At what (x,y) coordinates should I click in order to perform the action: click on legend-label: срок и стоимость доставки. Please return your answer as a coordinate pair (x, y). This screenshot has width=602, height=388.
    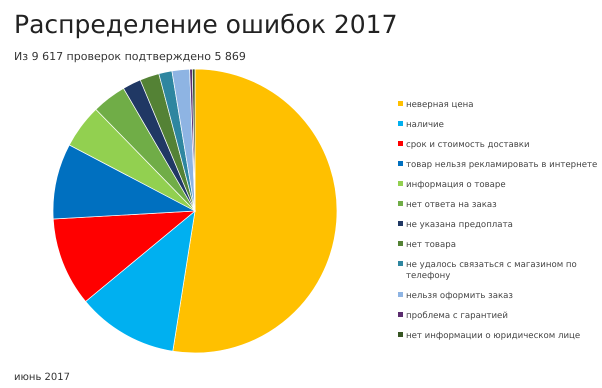
    Looking at the image, I should click on (468, 145).